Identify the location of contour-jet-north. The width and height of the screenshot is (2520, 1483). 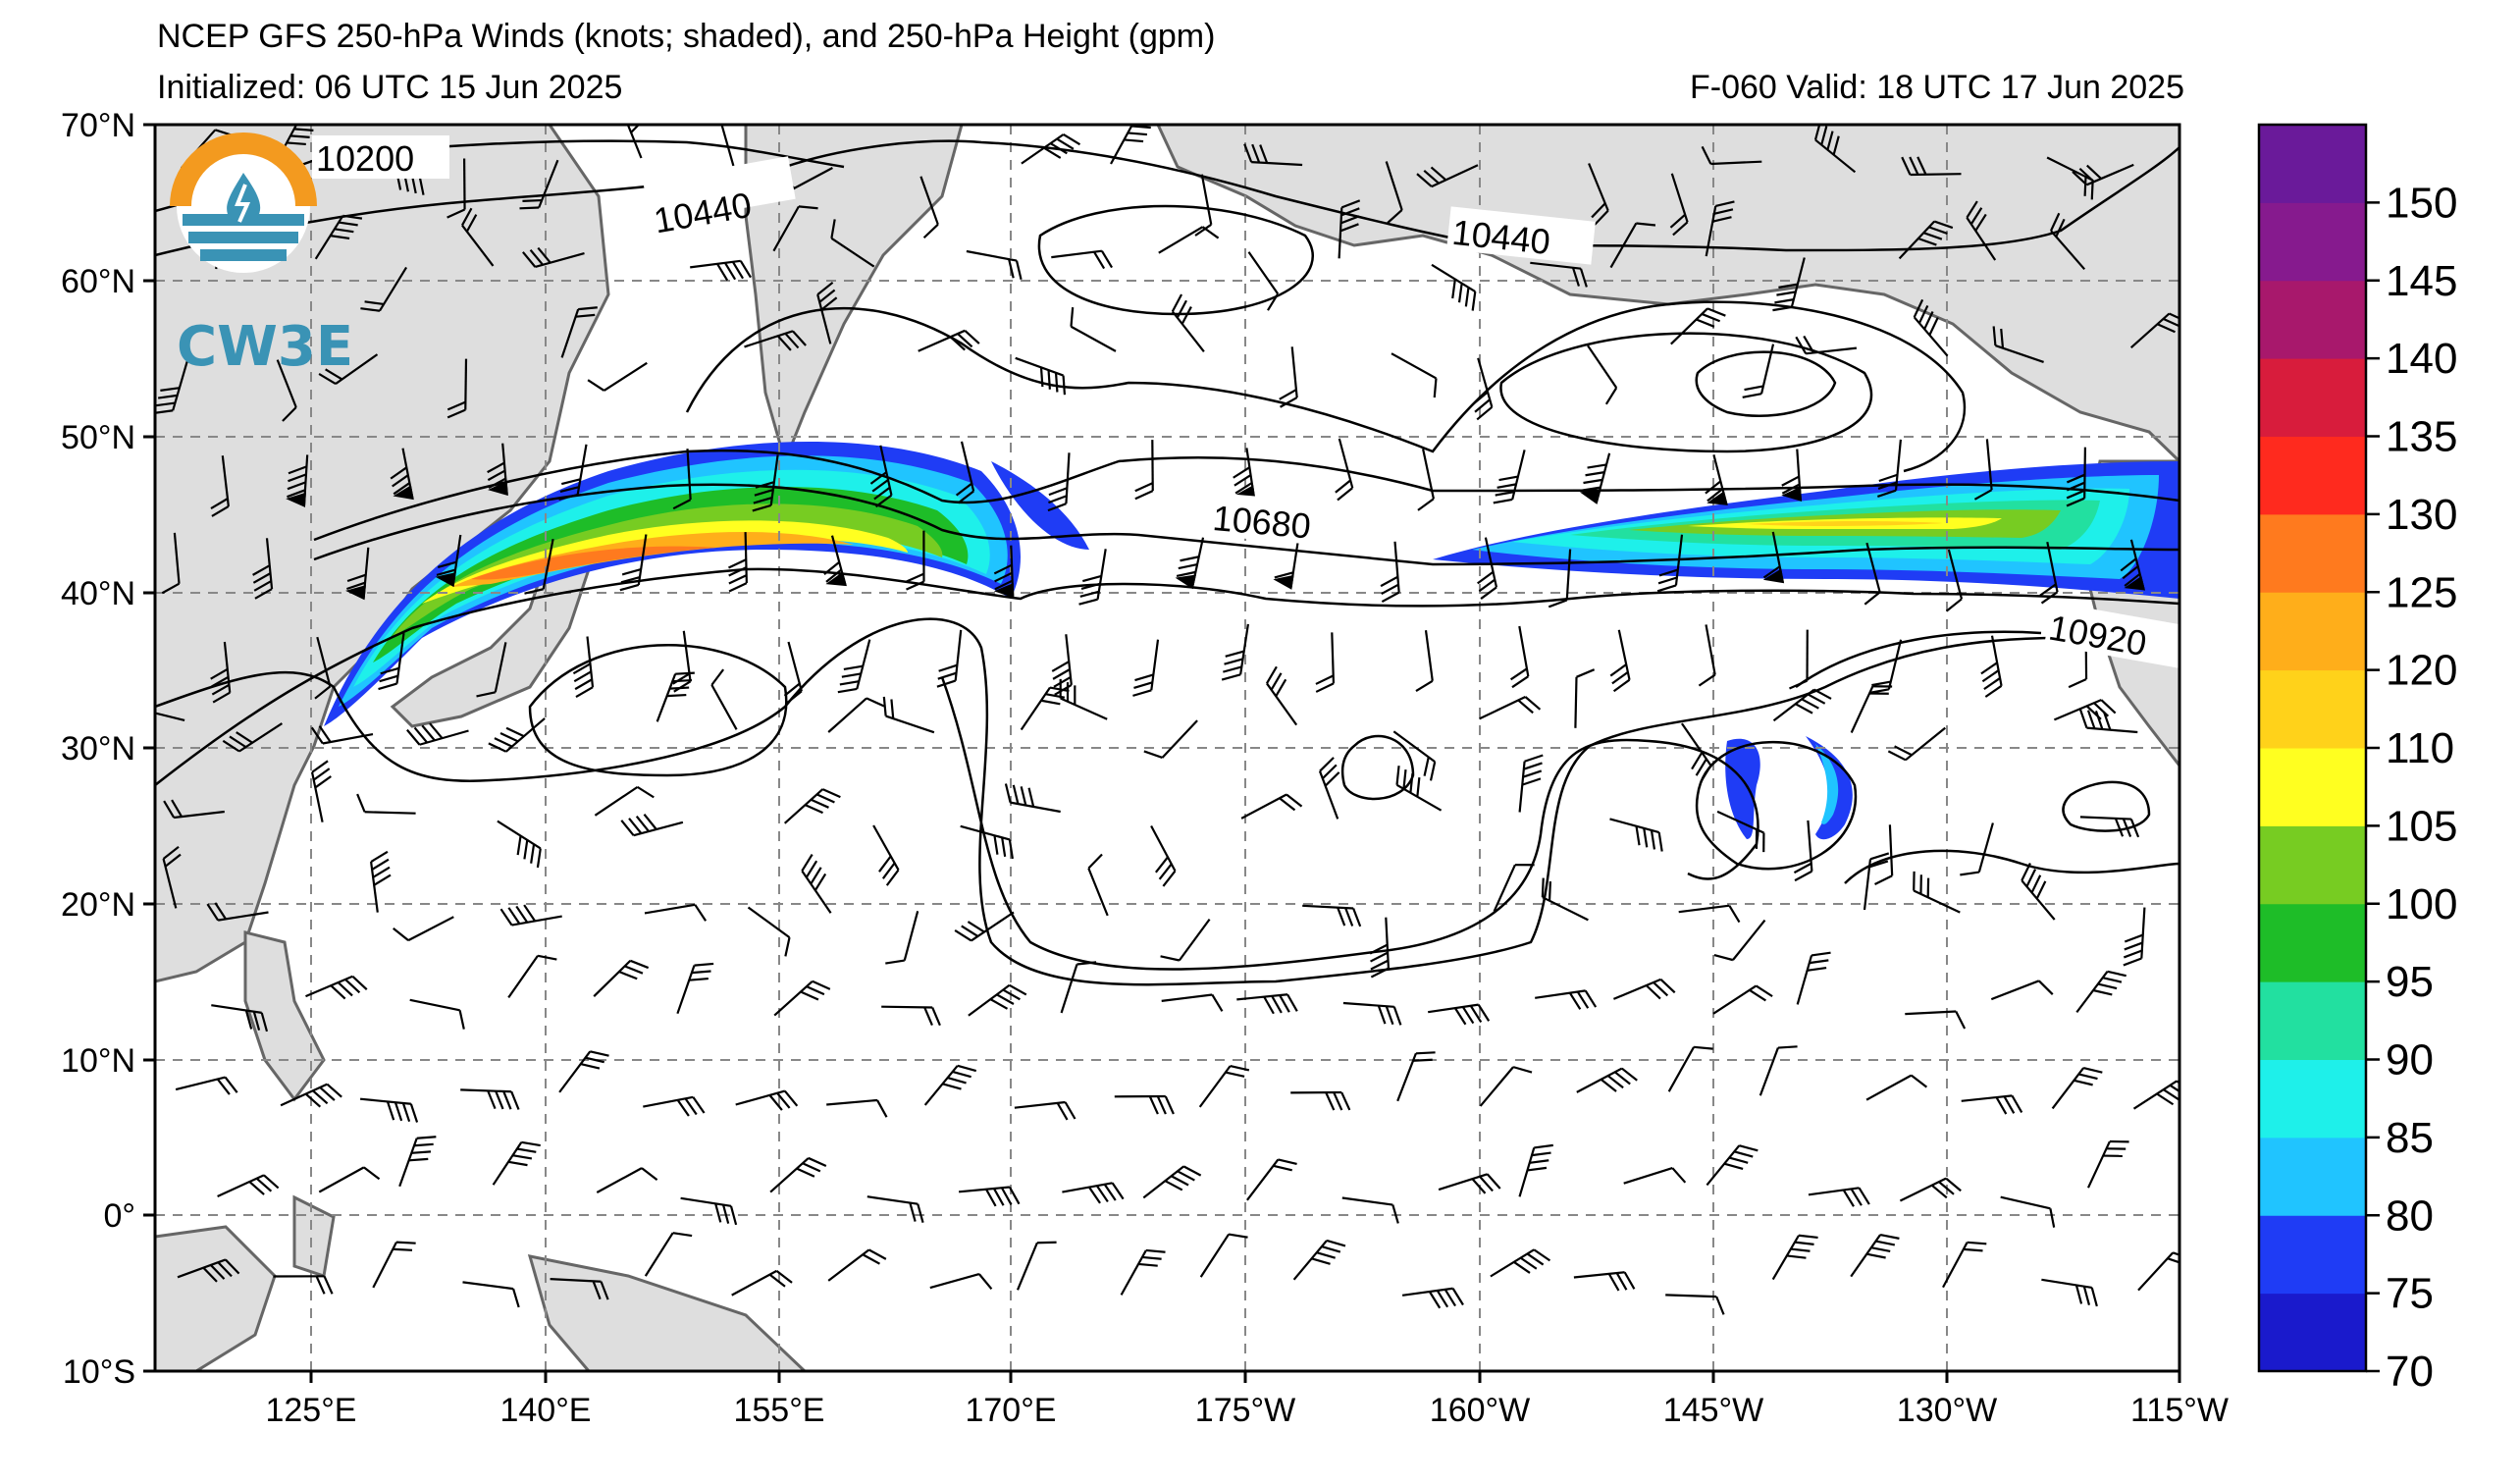
(1246, 496).